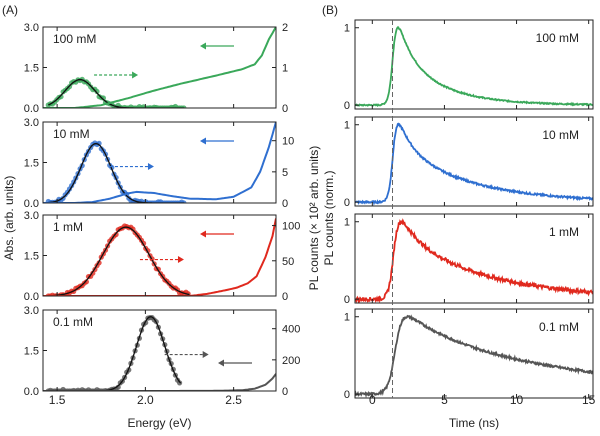 This screenshot has width=600, height=436. I want to click on subplot-b-100mM: 0 1 100 mM, so click(469, 65).